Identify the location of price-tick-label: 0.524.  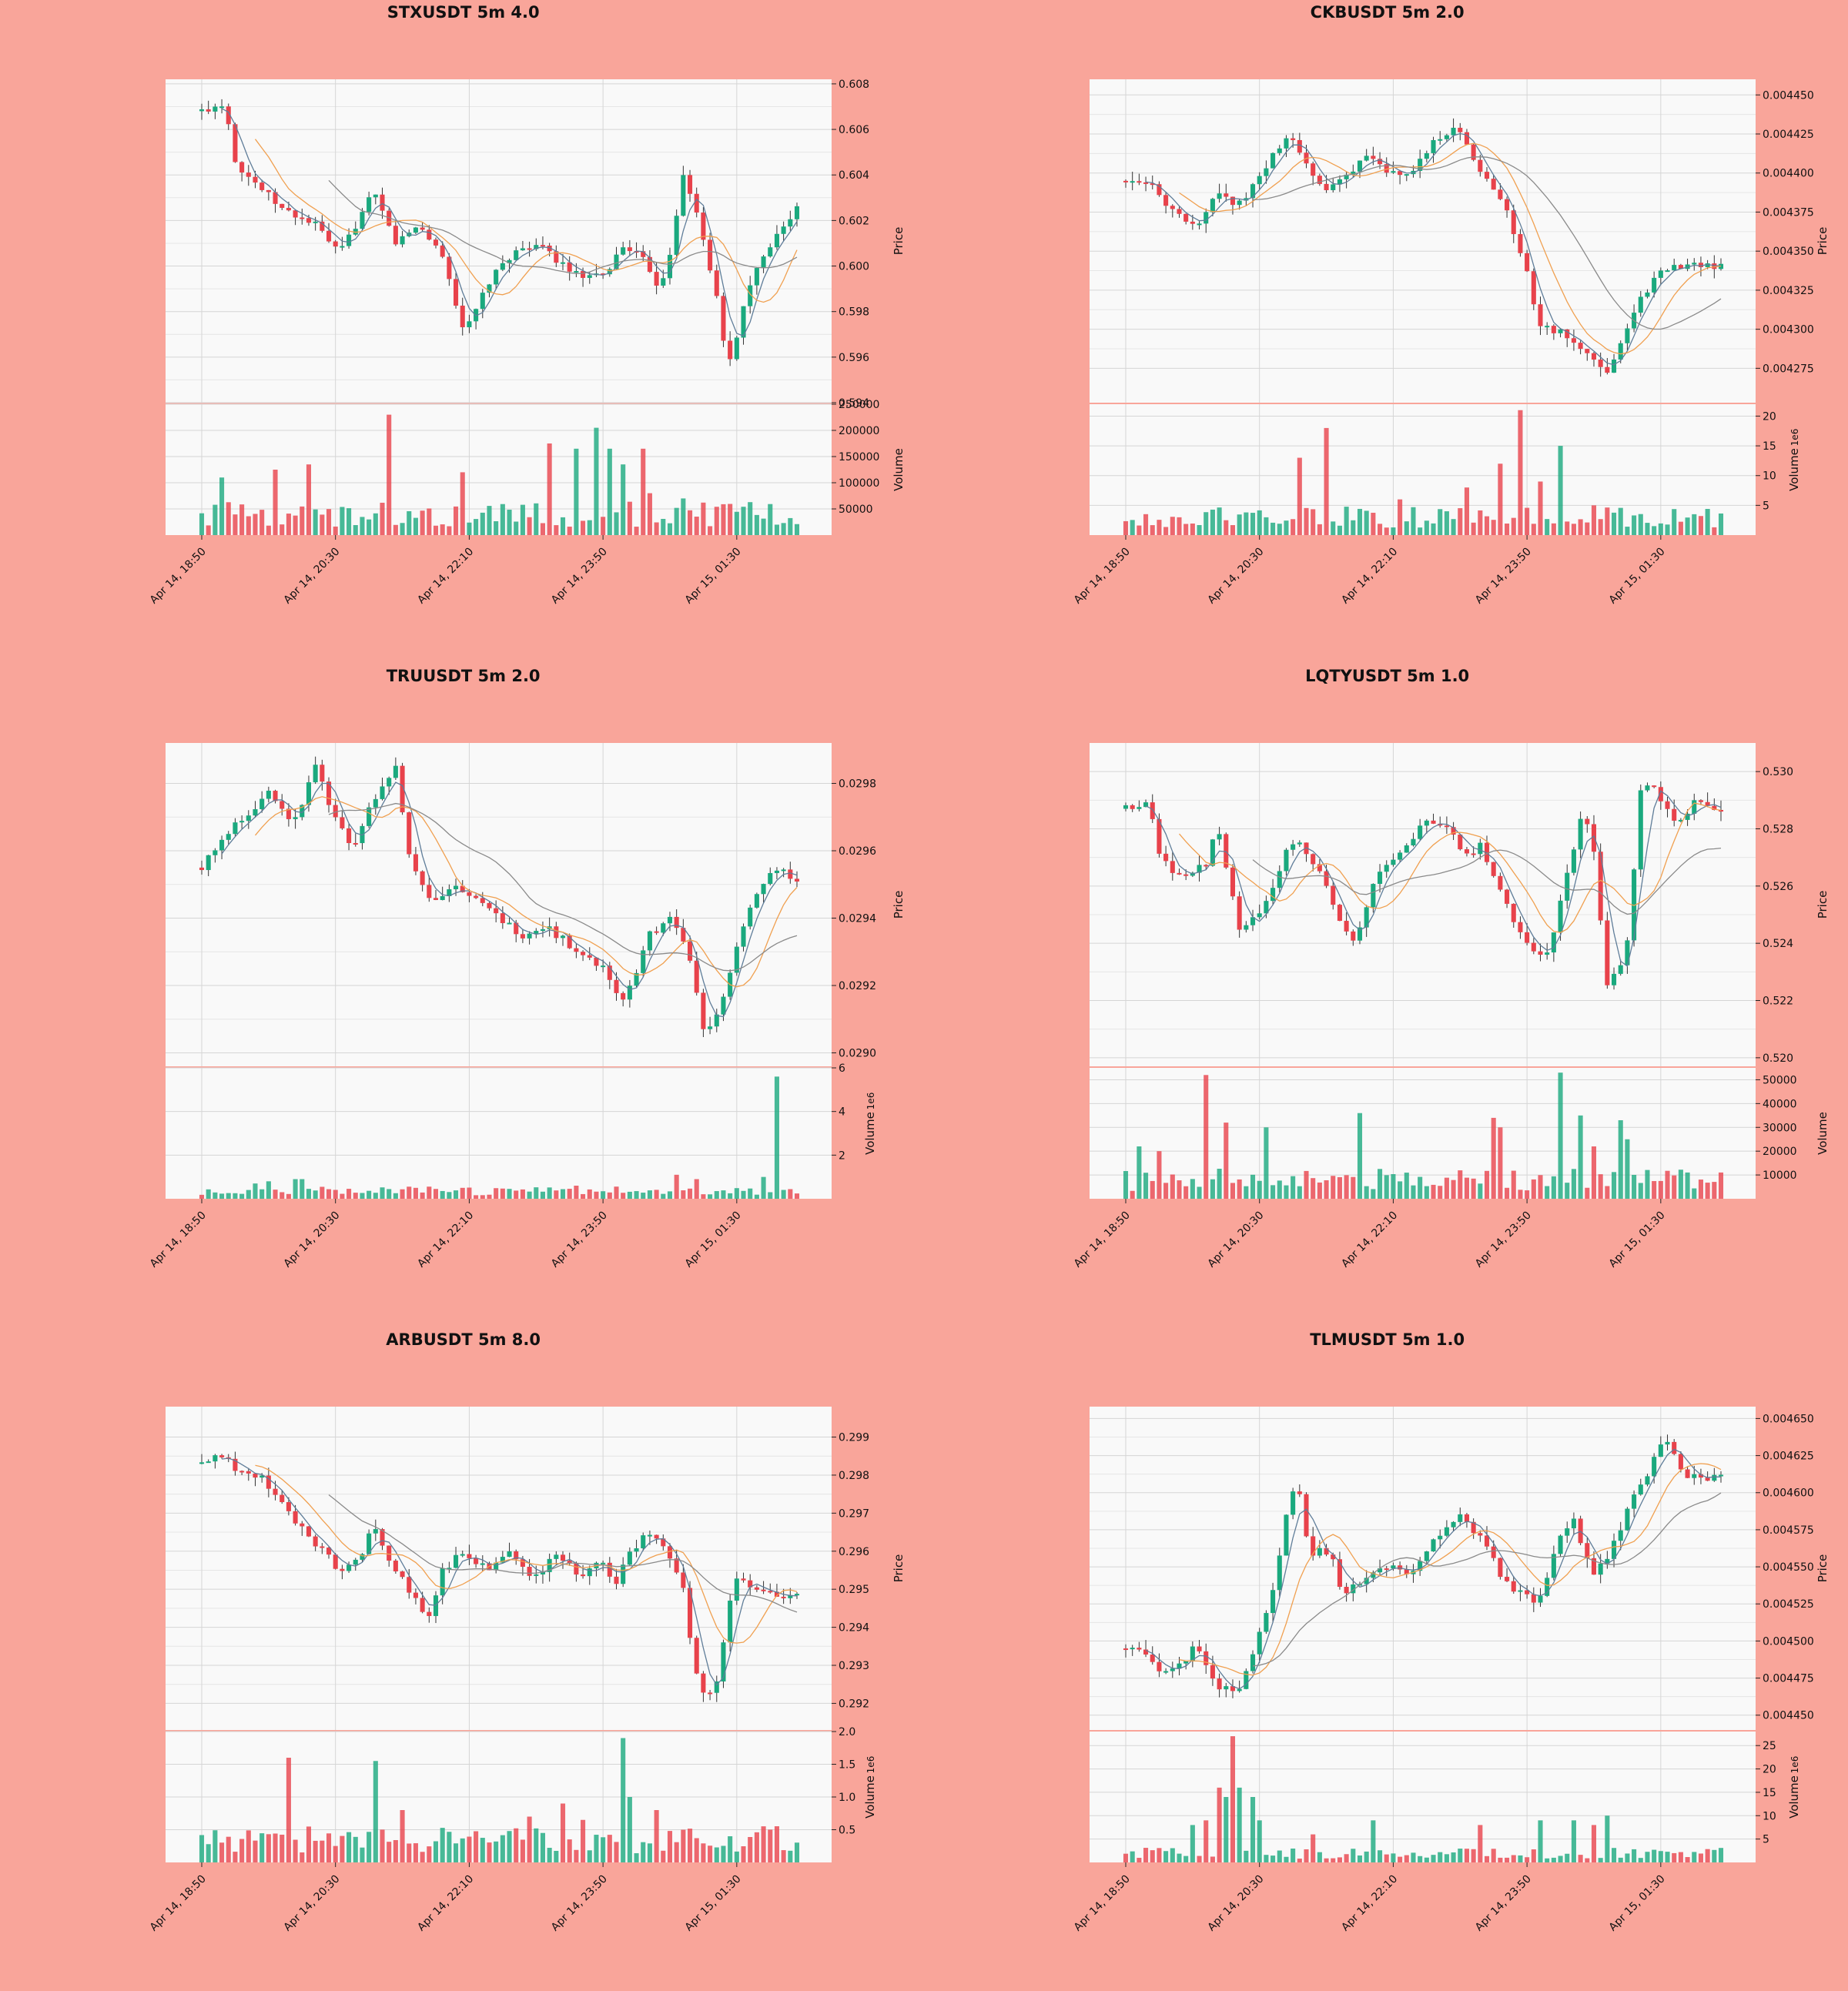
(1778, 944).